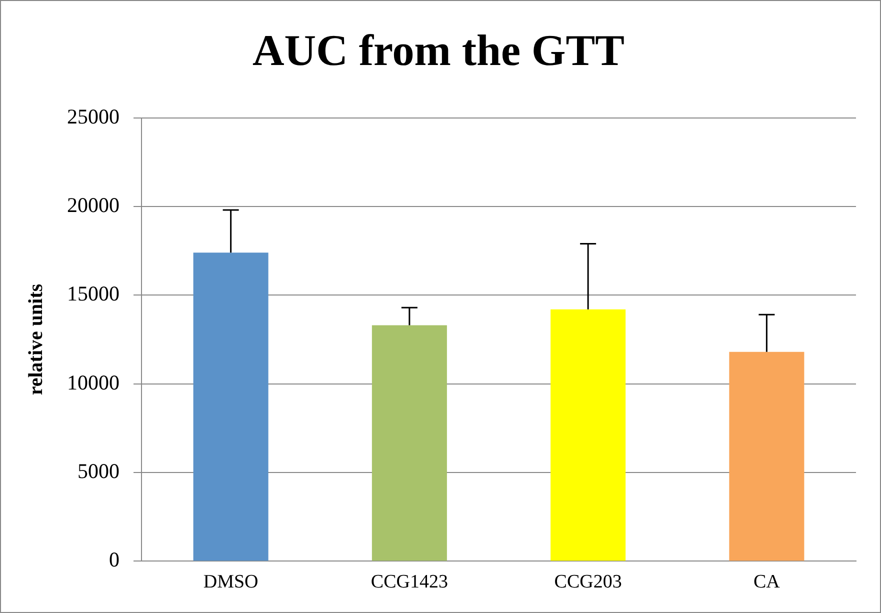 The width and height of the screenshot is (881, 613). I want to click on x-tick-label: CCG203, so click(588, 582).